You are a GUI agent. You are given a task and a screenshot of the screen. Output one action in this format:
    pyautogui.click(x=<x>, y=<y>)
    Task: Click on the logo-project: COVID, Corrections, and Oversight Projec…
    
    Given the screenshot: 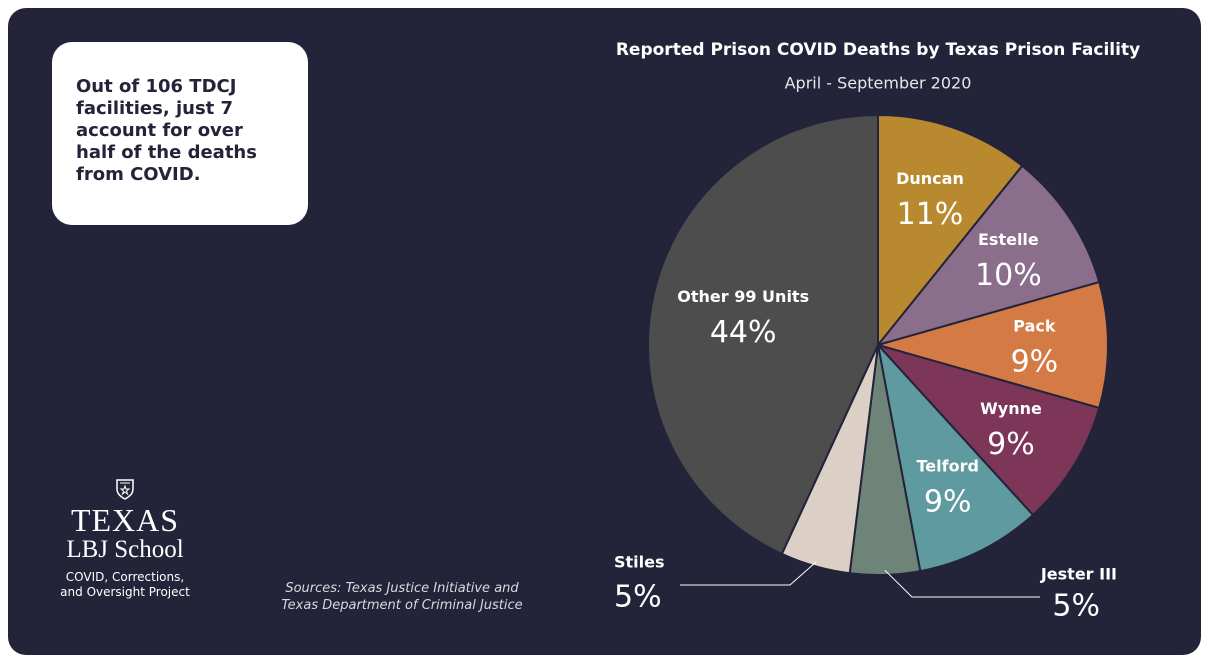 What is the action you would take?
    pyautogui.click(x=125, y=585)
    